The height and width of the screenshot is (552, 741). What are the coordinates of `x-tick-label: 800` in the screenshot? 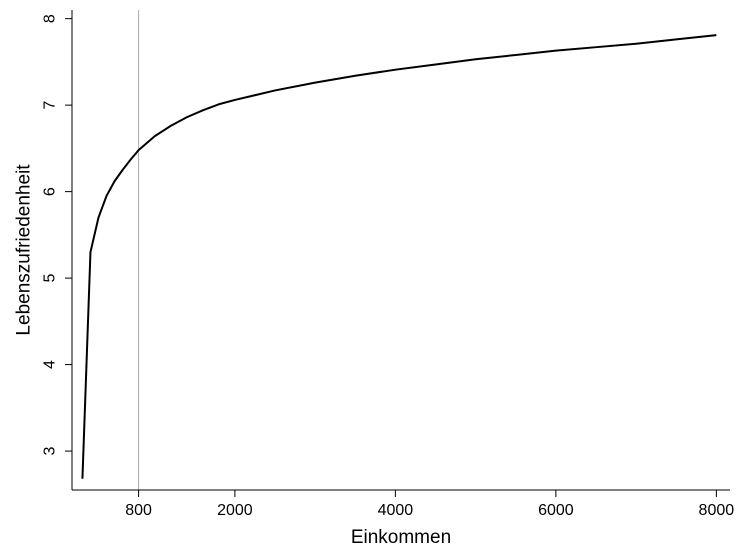 It's located at (138, 510).